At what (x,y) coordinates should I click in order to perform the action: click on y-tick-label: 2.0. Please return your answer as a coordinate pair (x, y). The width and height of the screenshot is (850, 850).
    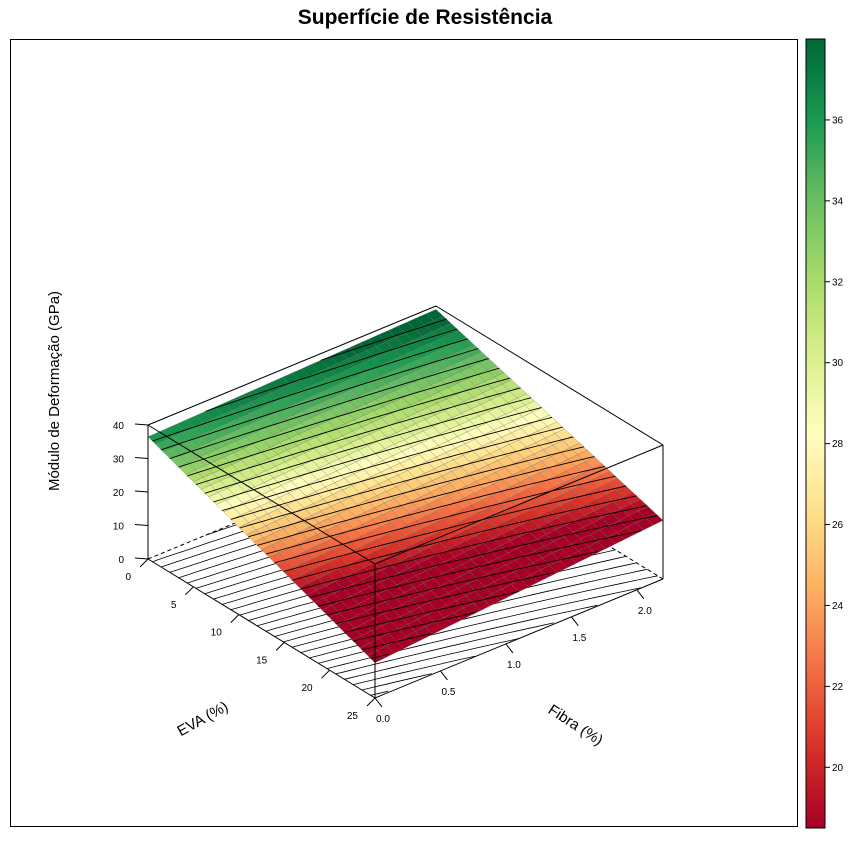
    Looking at the image, I should click on (645, 611).